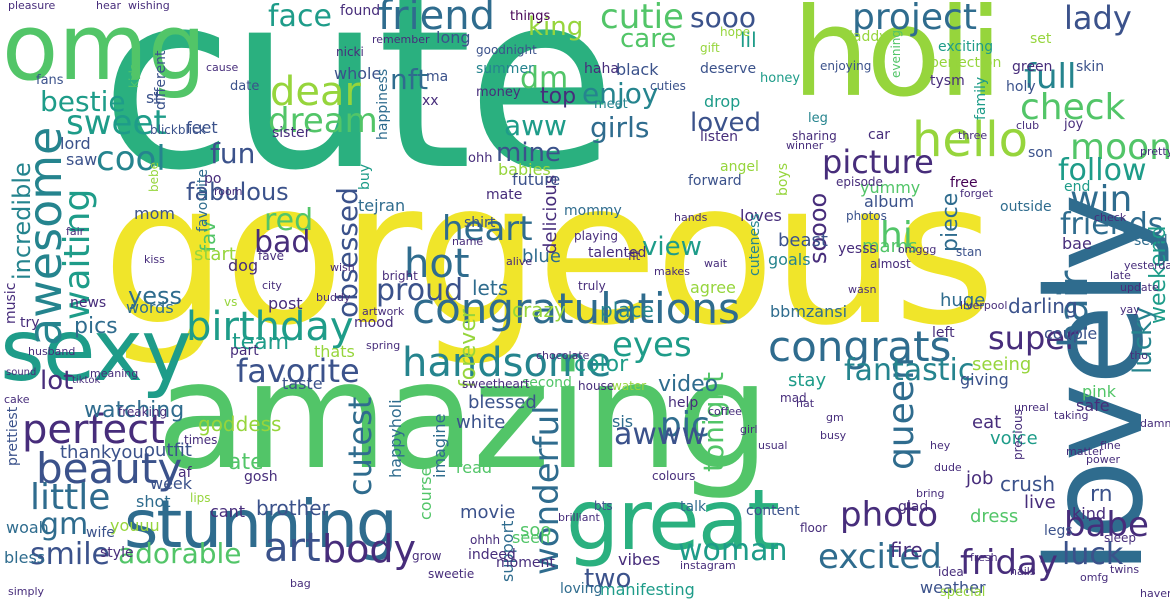 This screenshot has width=1170, height=600. What do you see at coordinates (803, 240) in the screenshot?
I see `word-beast: beast` at bounding box center [803, 240].